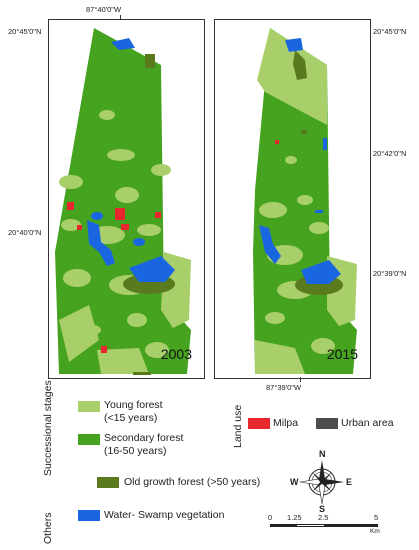 Image resolution: width=419 pixels, height=550 pixels. I want to click on scale-bar: 0 1.25 2.5 5 Km, so click(324, 524).